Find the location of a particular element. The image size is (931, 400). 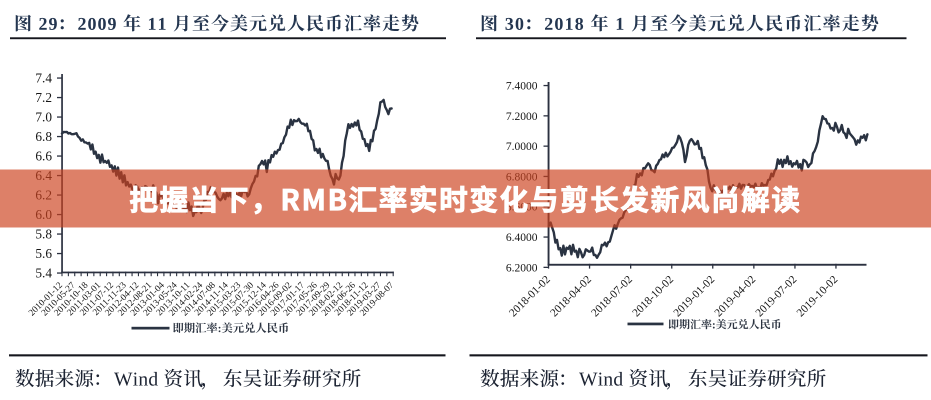

svg-text: 6.4000 is located at coordinates (522, 238).